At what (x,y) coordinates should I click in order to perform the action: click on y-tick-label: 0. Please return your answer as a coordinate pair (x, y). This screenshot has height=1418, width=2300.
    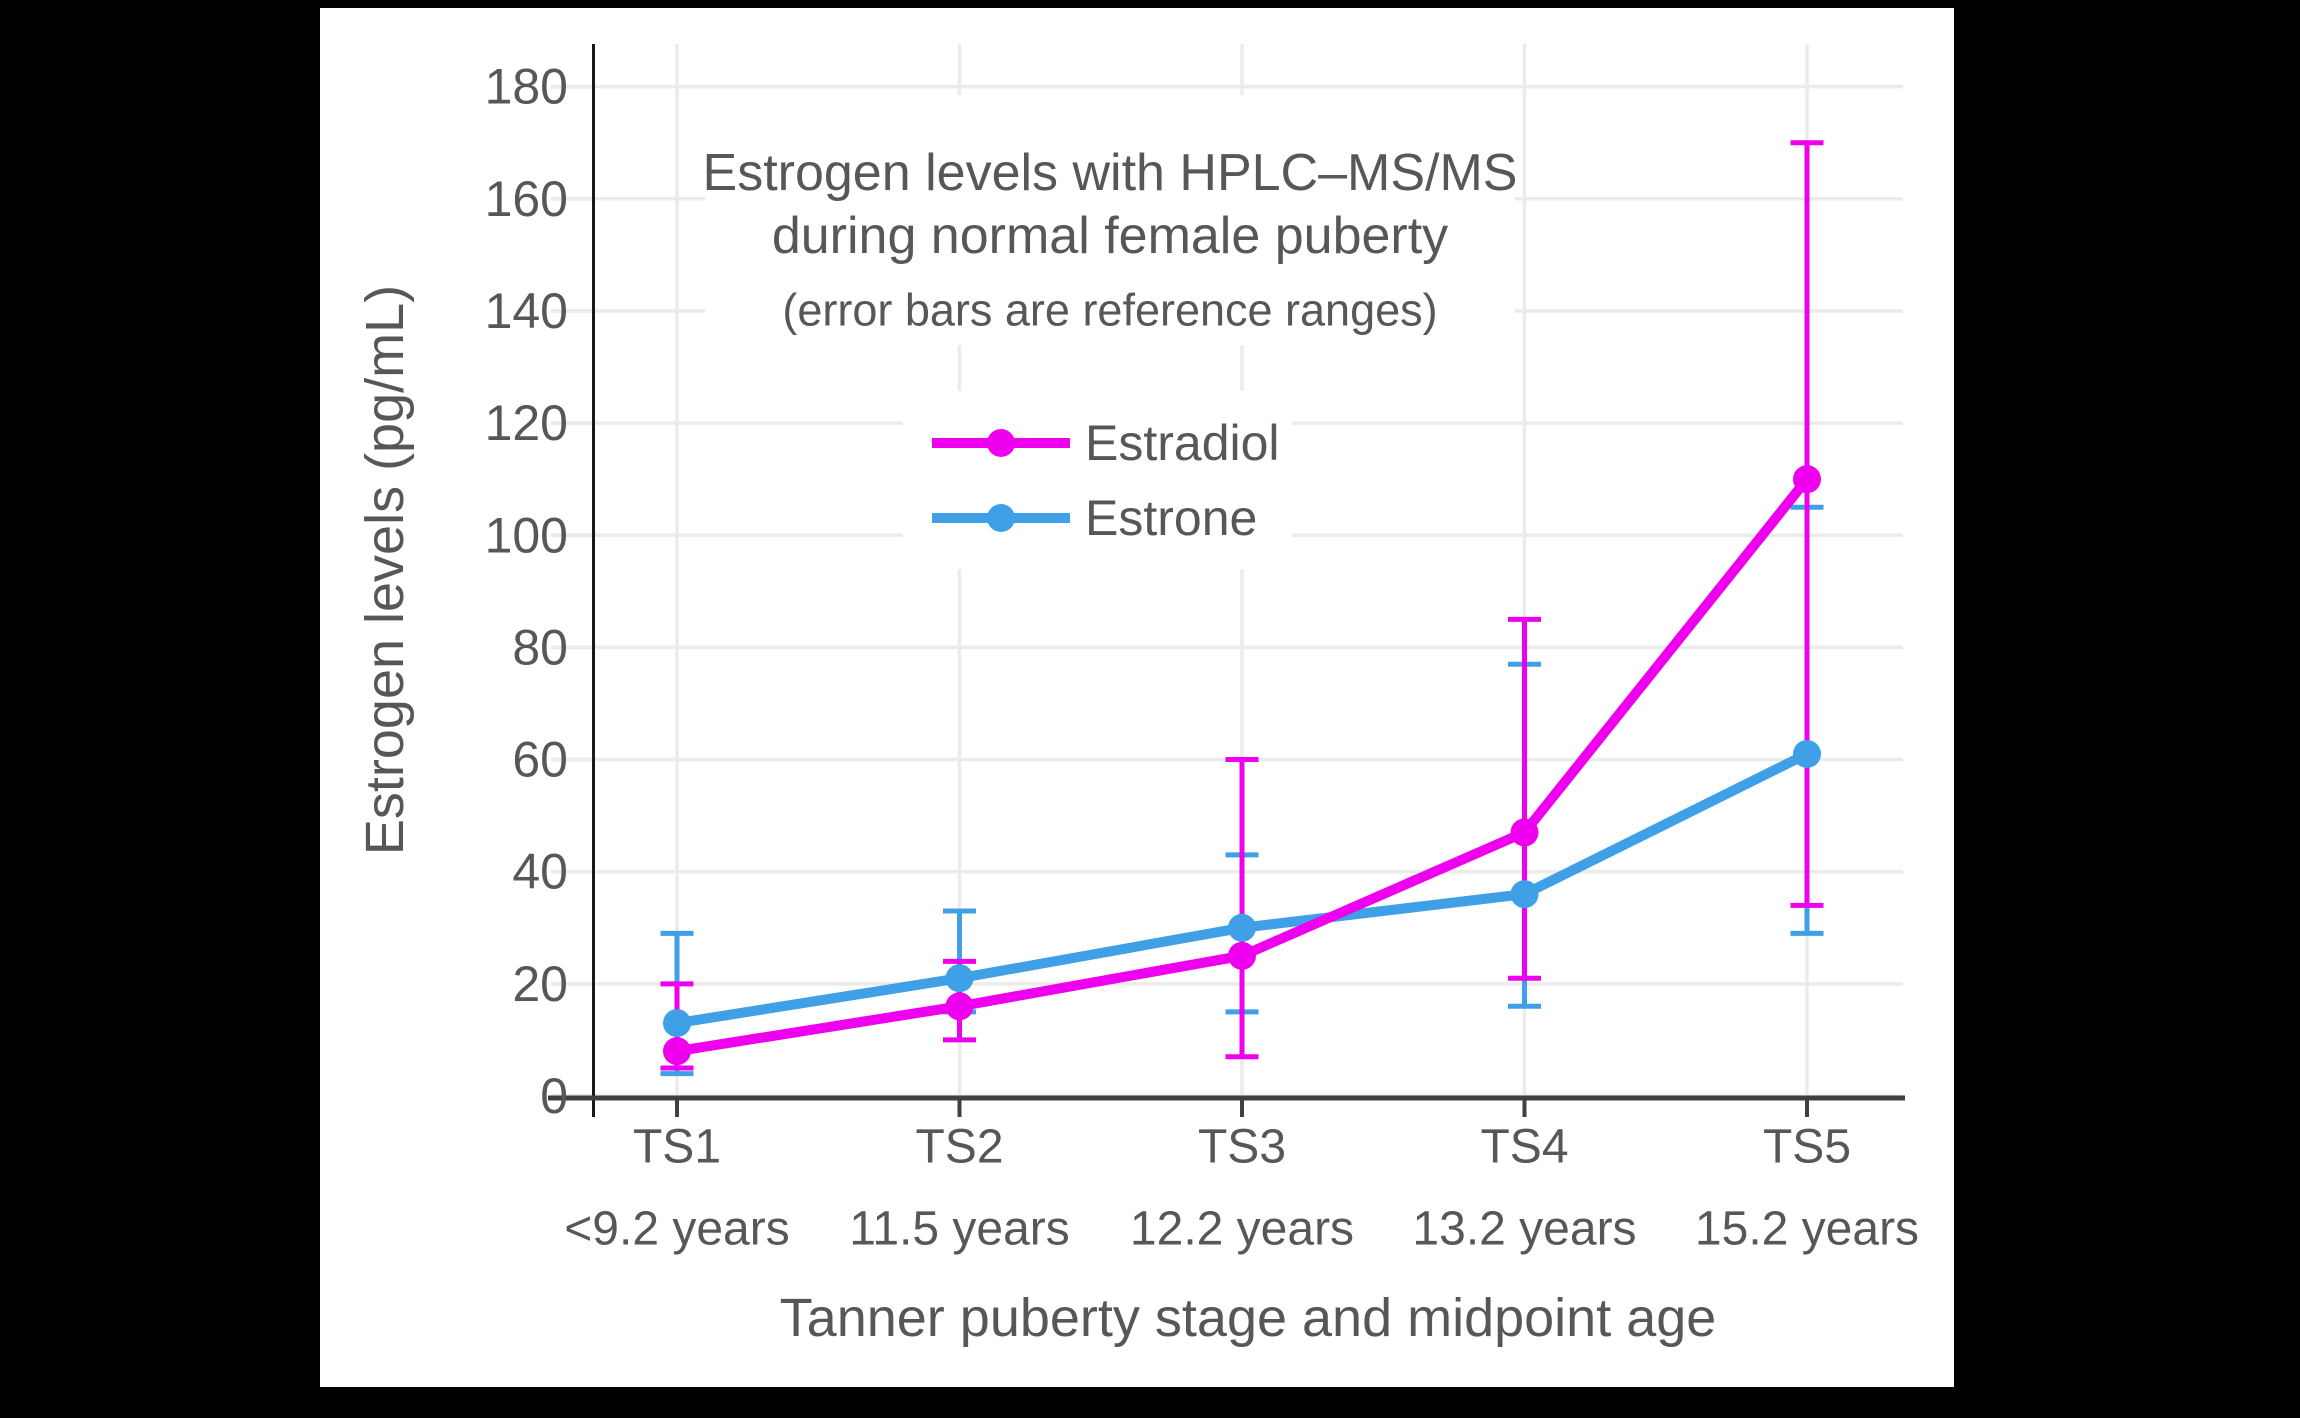
    Looking at the image, I should click on (554, 1096).